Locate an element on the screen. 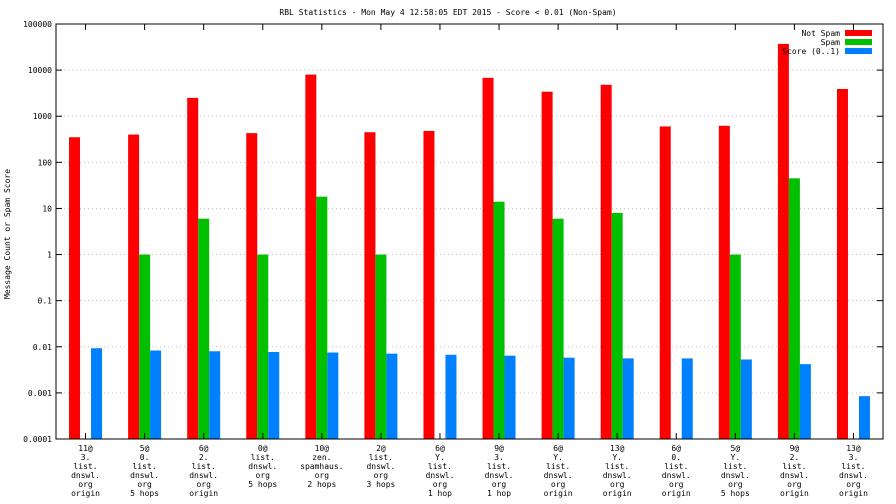 The width and height of the screenshot is (896, 504). x-tick-label: 11@ 3. list. dnswl. org origin is located at coordinates (85, 471).